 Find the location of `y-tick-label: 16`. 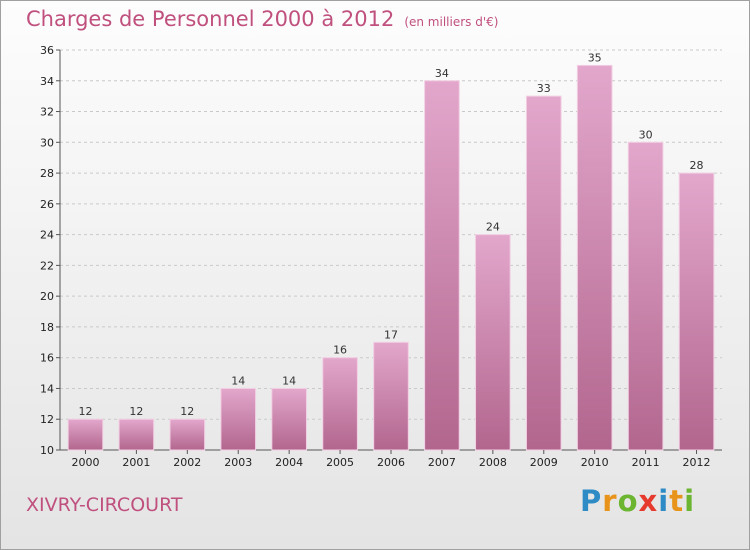

y-tick-label: 16 is located at coordinates (47, 358).